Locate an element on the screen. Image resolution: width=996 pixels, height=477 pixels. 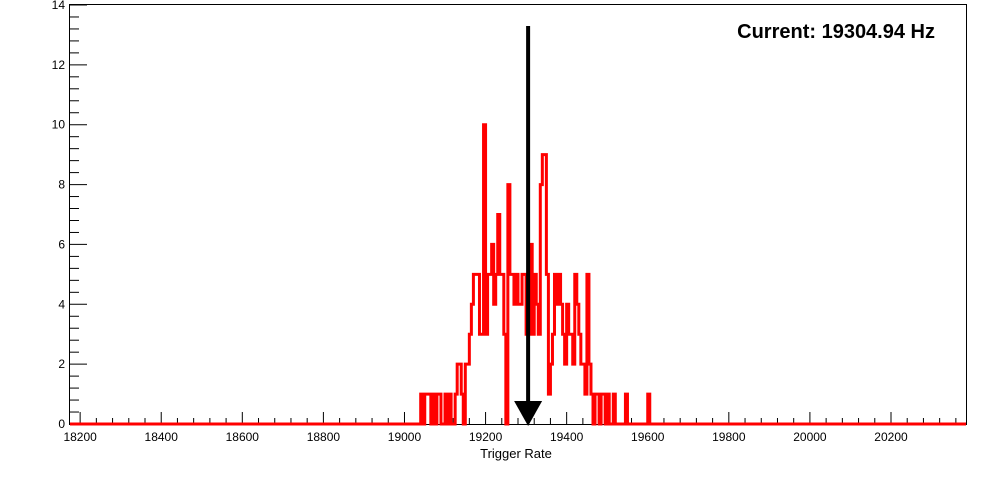
x-tick-label: 19800 is located at coordinates (729, 437).